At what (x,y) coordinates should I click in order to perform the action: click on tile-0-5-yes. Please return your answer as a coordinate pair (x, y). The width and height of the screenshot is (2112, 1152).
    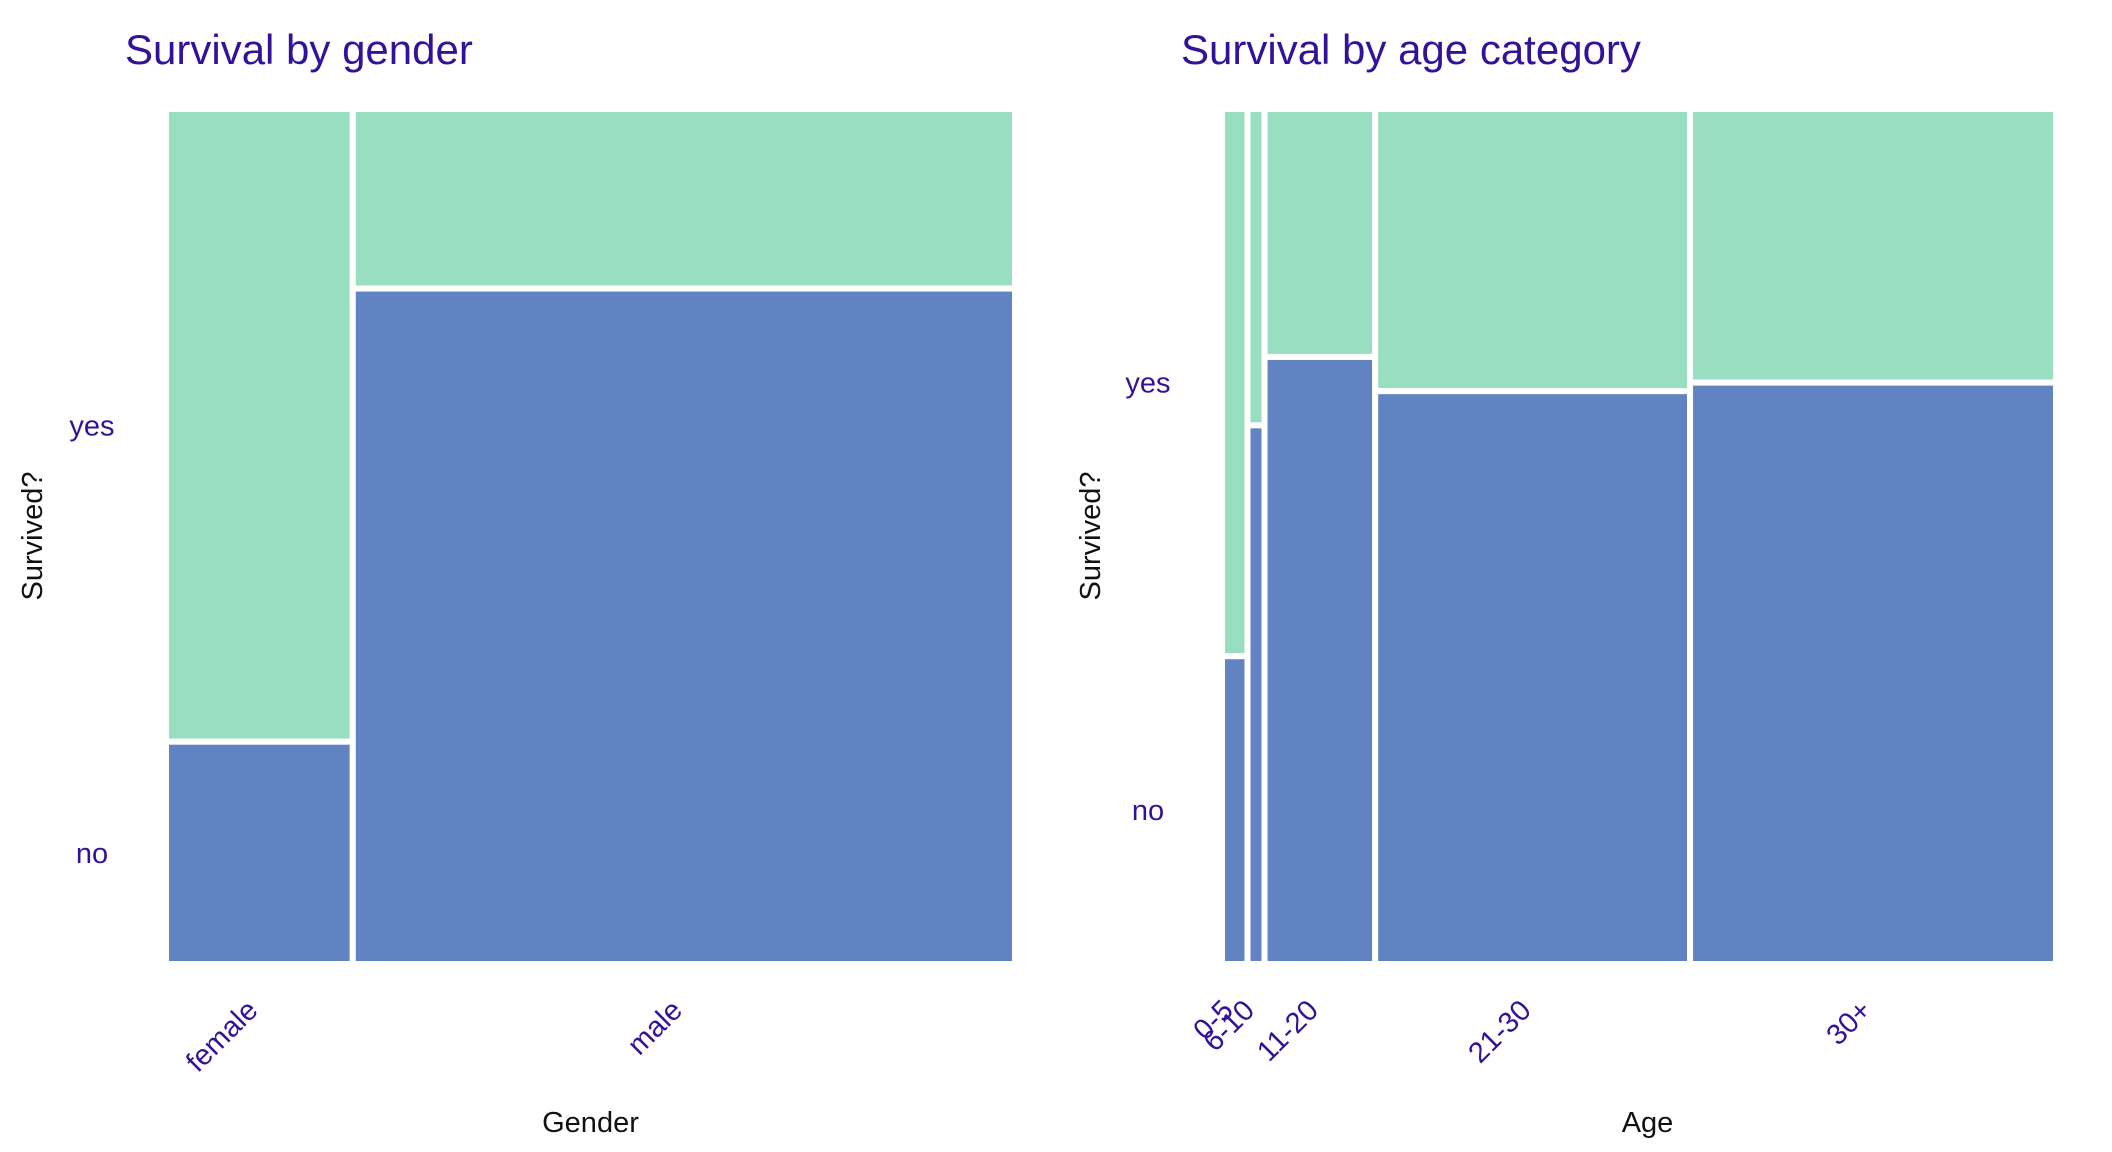
    Looking at the image, I should click on (1235, 383).